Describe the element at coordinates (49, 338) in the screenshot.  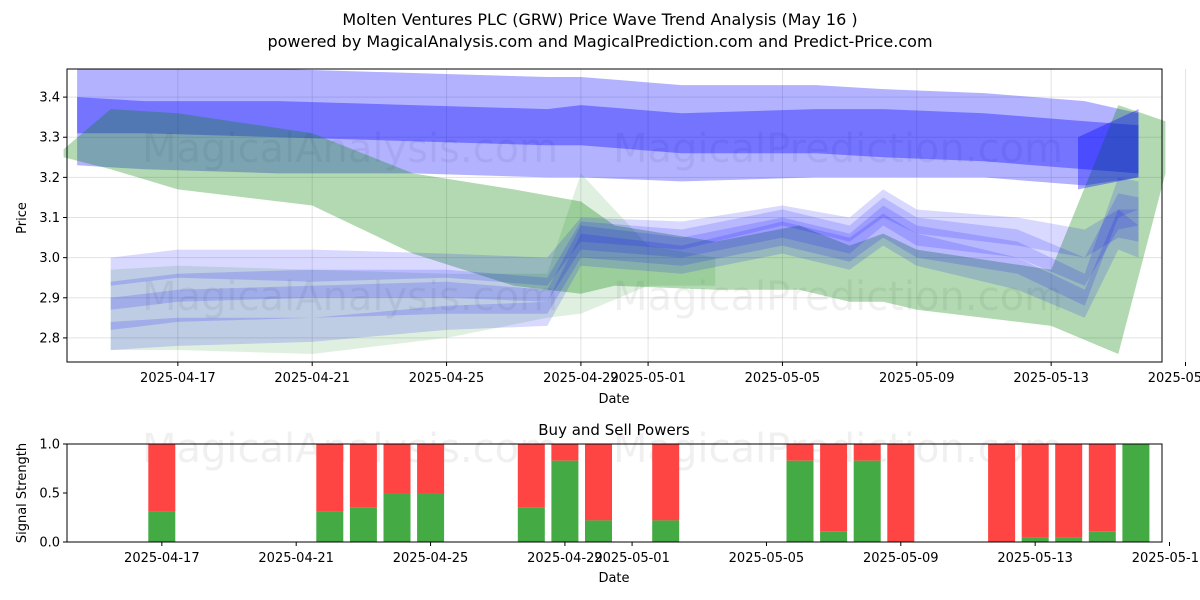
I see `price-y-tick-label: 2.8` at that location.